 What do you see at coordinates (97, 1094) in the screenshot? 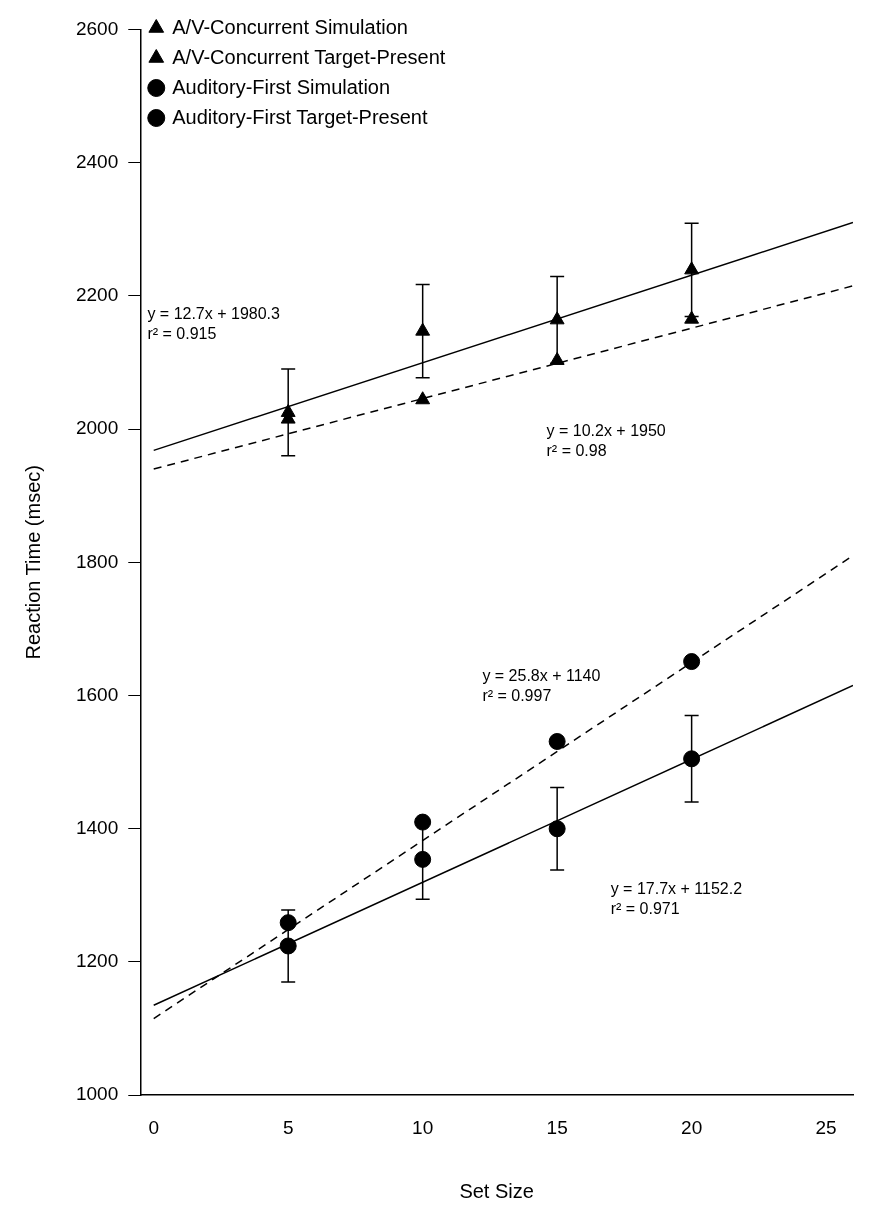
I see `y-tick-label: 1000` at bounding box center [97, 1094].